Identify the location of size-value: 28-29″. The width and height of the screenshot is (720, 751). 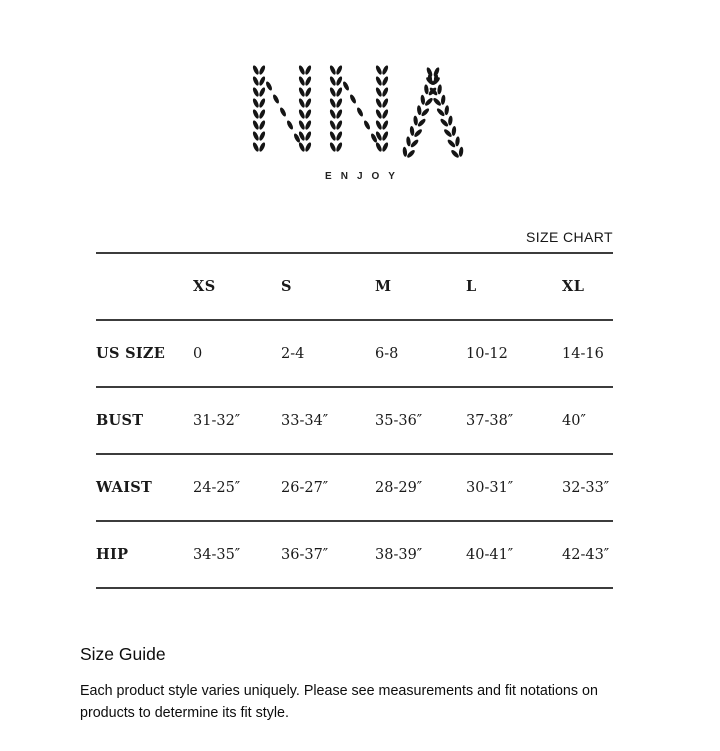
(399, 487).